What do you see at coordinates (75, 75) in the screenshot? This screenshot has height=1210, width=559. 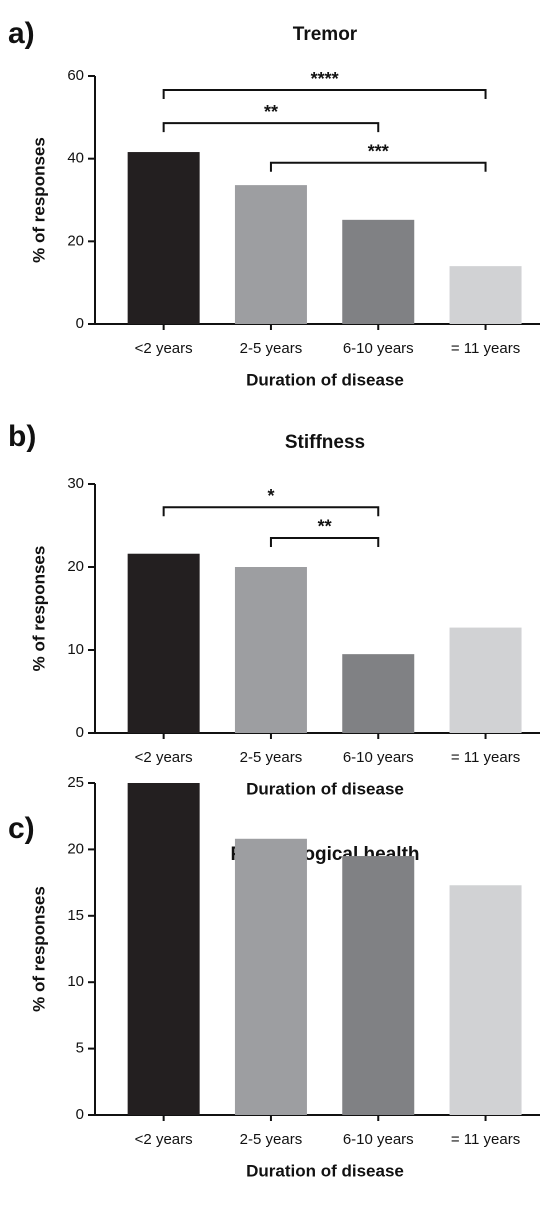 I see `y-tick-label: 60` at bounding box center [75, 75].